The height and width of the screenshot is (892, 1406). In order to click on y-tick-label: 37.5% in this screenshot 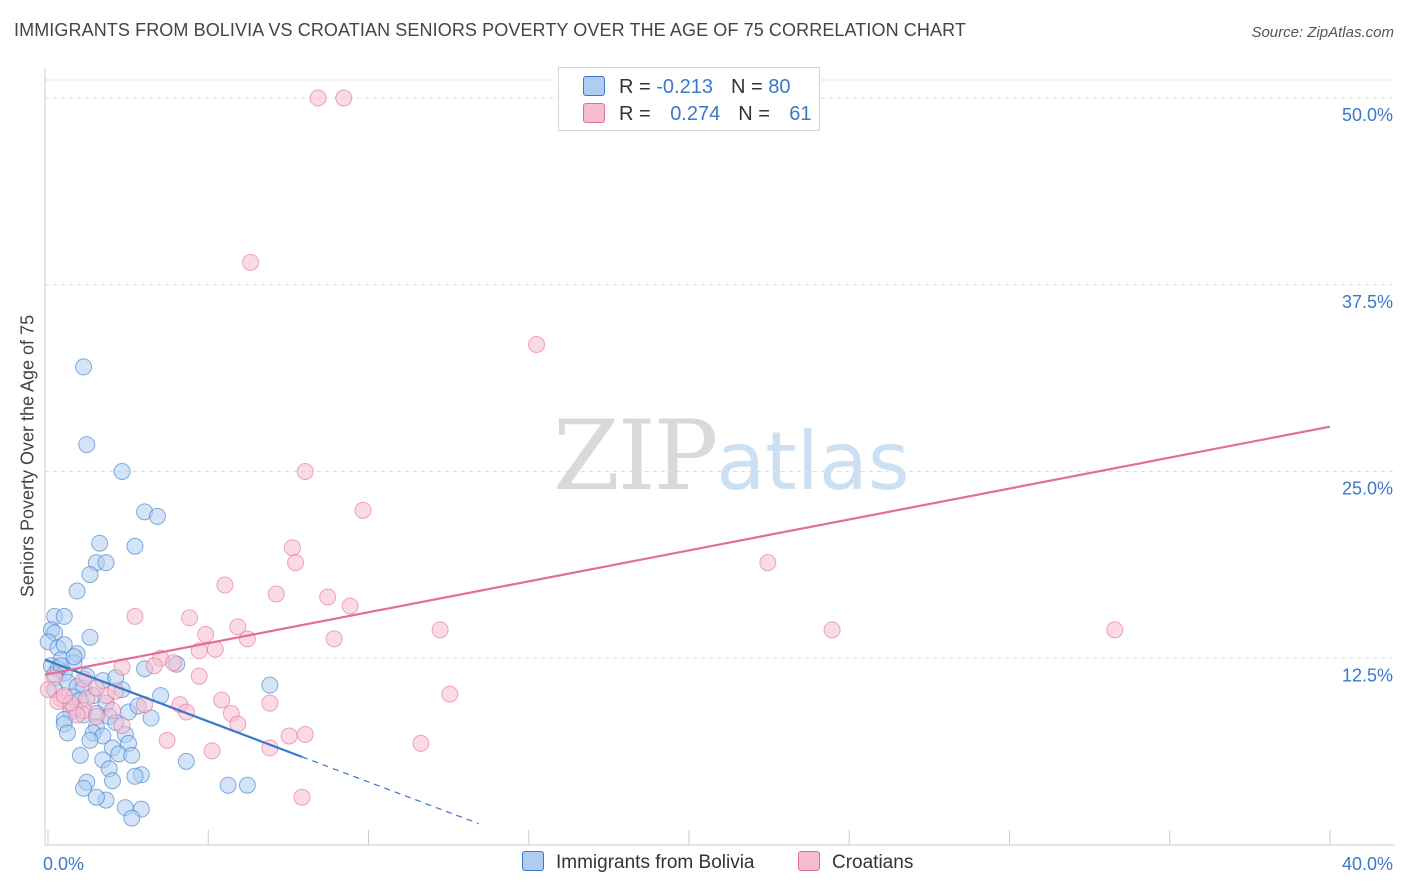, I will do `click(1367, 302)`.